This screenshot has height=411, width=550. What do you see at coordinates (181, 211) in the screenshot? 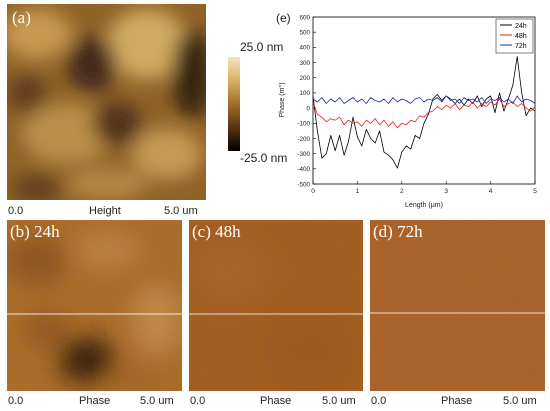
I see `panel-a-scale-end: 5.0 um` at bounding box center [181, 211].